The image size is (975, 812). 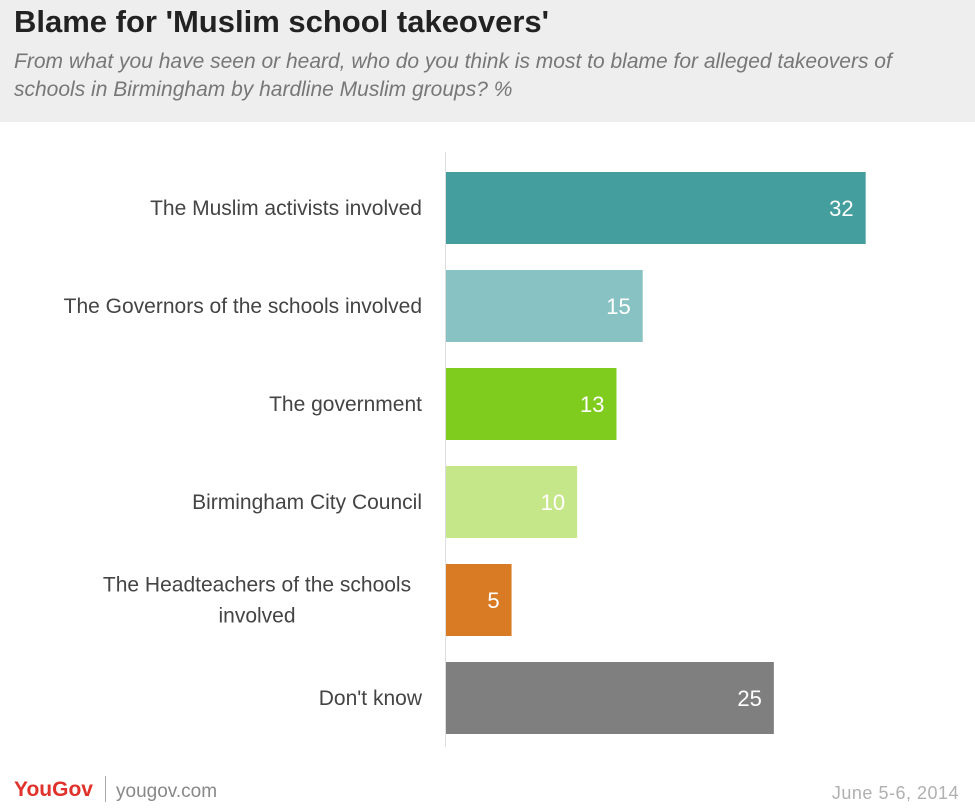 What do you see at coordinates (618, 306) in the screenshot?
I see `bar-value-label: 15` at bounding box center [618, 306].